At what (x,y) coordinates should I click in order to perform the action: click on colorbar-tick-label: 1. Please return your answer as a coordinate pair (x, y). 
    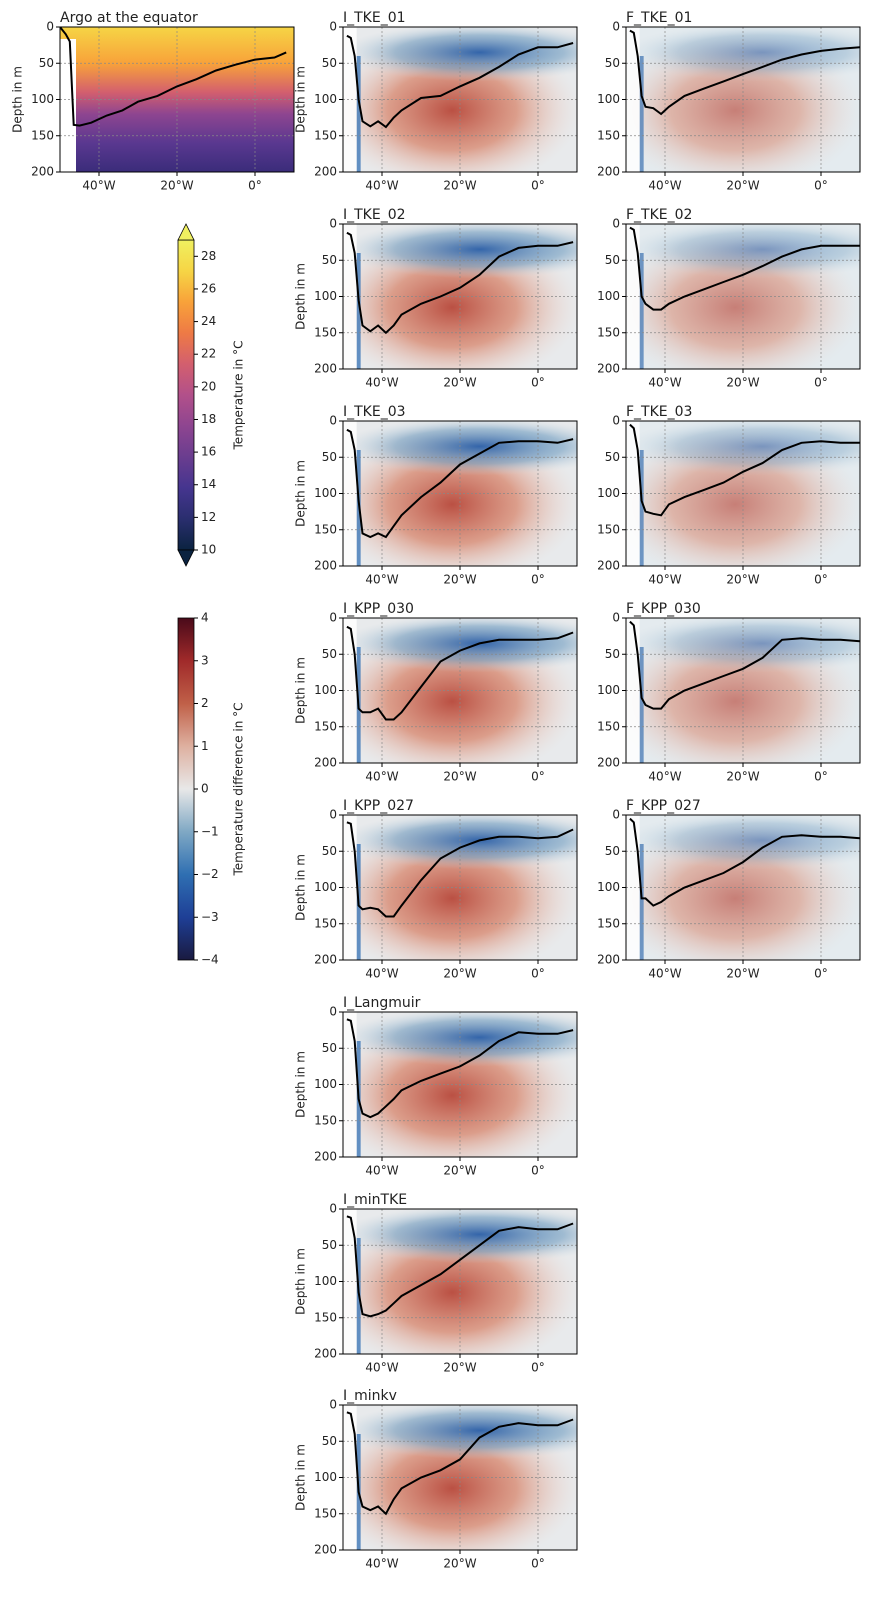
    Looking at the image, I should click on (205, 746).